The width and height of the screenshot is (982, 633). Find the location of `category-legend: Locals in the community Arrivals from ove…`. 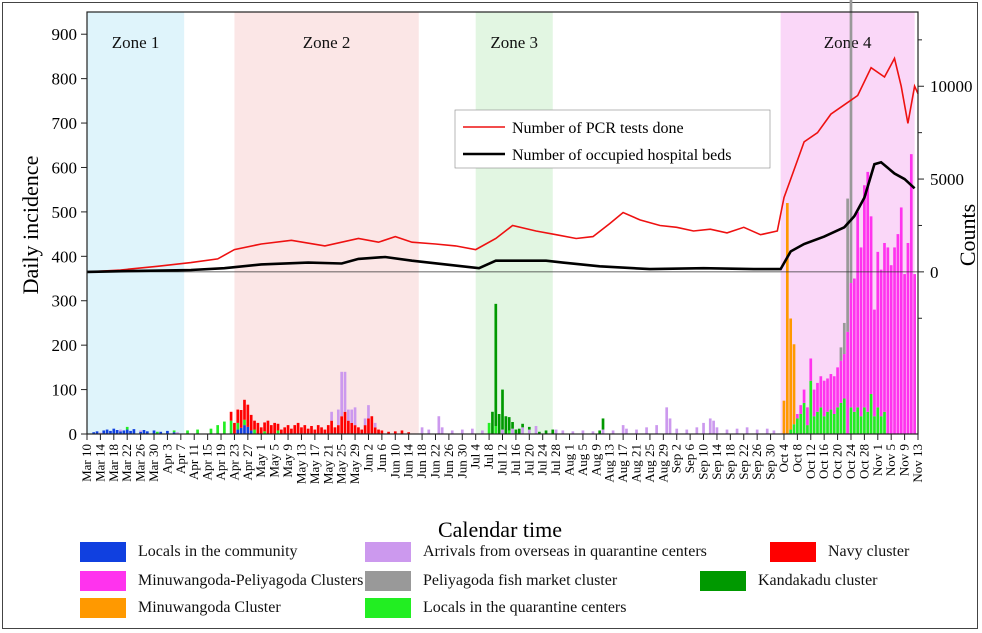

category-legend: Locals in the community Arrivals from ove… is located at coordinates (520, 582).